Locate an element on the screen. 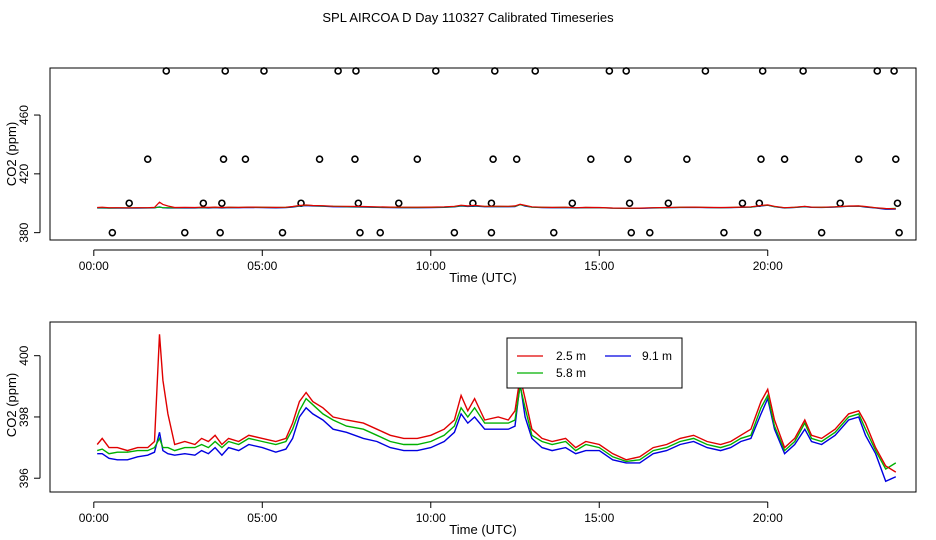 Image resolution: width=936 pixels, height=540 pixels. y-tick-label: 398 is located at coordinates (24, 417).